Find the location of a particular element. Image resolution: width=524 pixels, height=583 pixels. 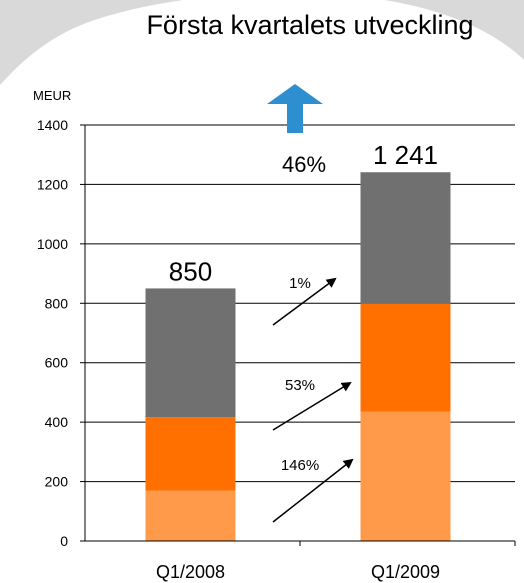

segment-growth-label: 1% is located at coordinates (300, 283).